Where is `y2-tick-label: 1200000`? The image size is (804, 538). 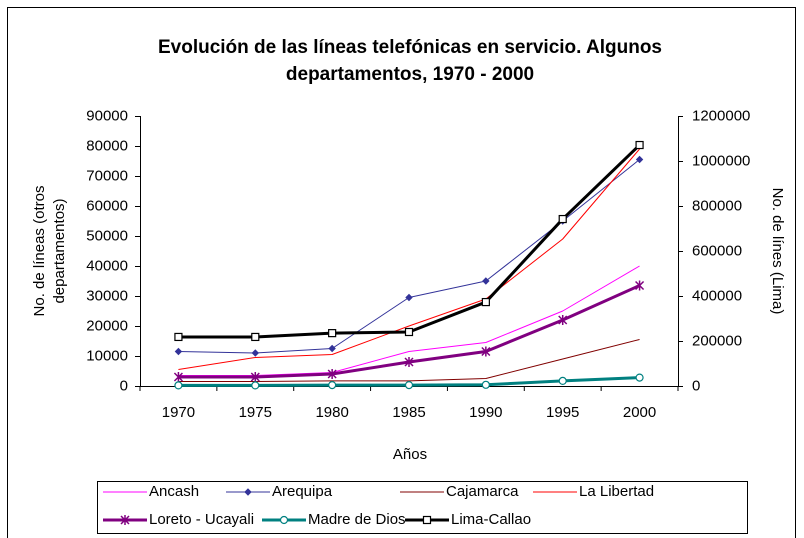 y2-tick-label: 1200000 is located at coordinates (721, 115).